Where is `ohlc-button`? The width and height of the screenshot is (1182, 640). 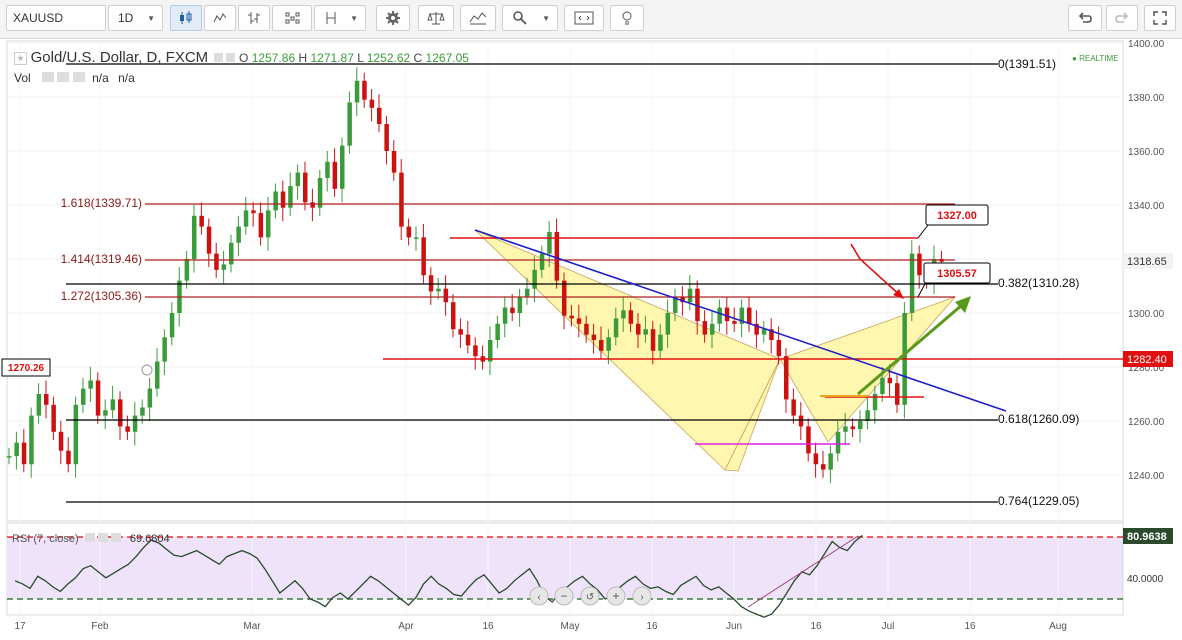
ohlc-button is located at coordinates (254, 18).